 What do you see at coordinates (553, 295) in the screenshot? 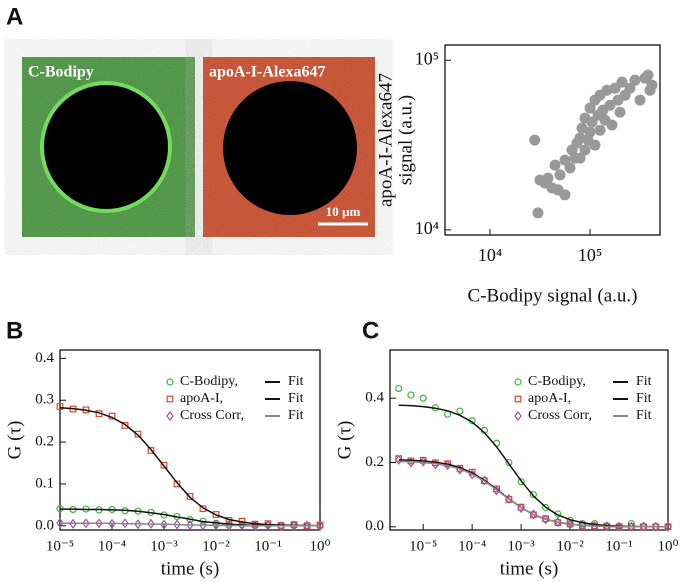
I see `x-axis-label: C-Bodipy signal (a.u.)` at bounding box center [553, 295].